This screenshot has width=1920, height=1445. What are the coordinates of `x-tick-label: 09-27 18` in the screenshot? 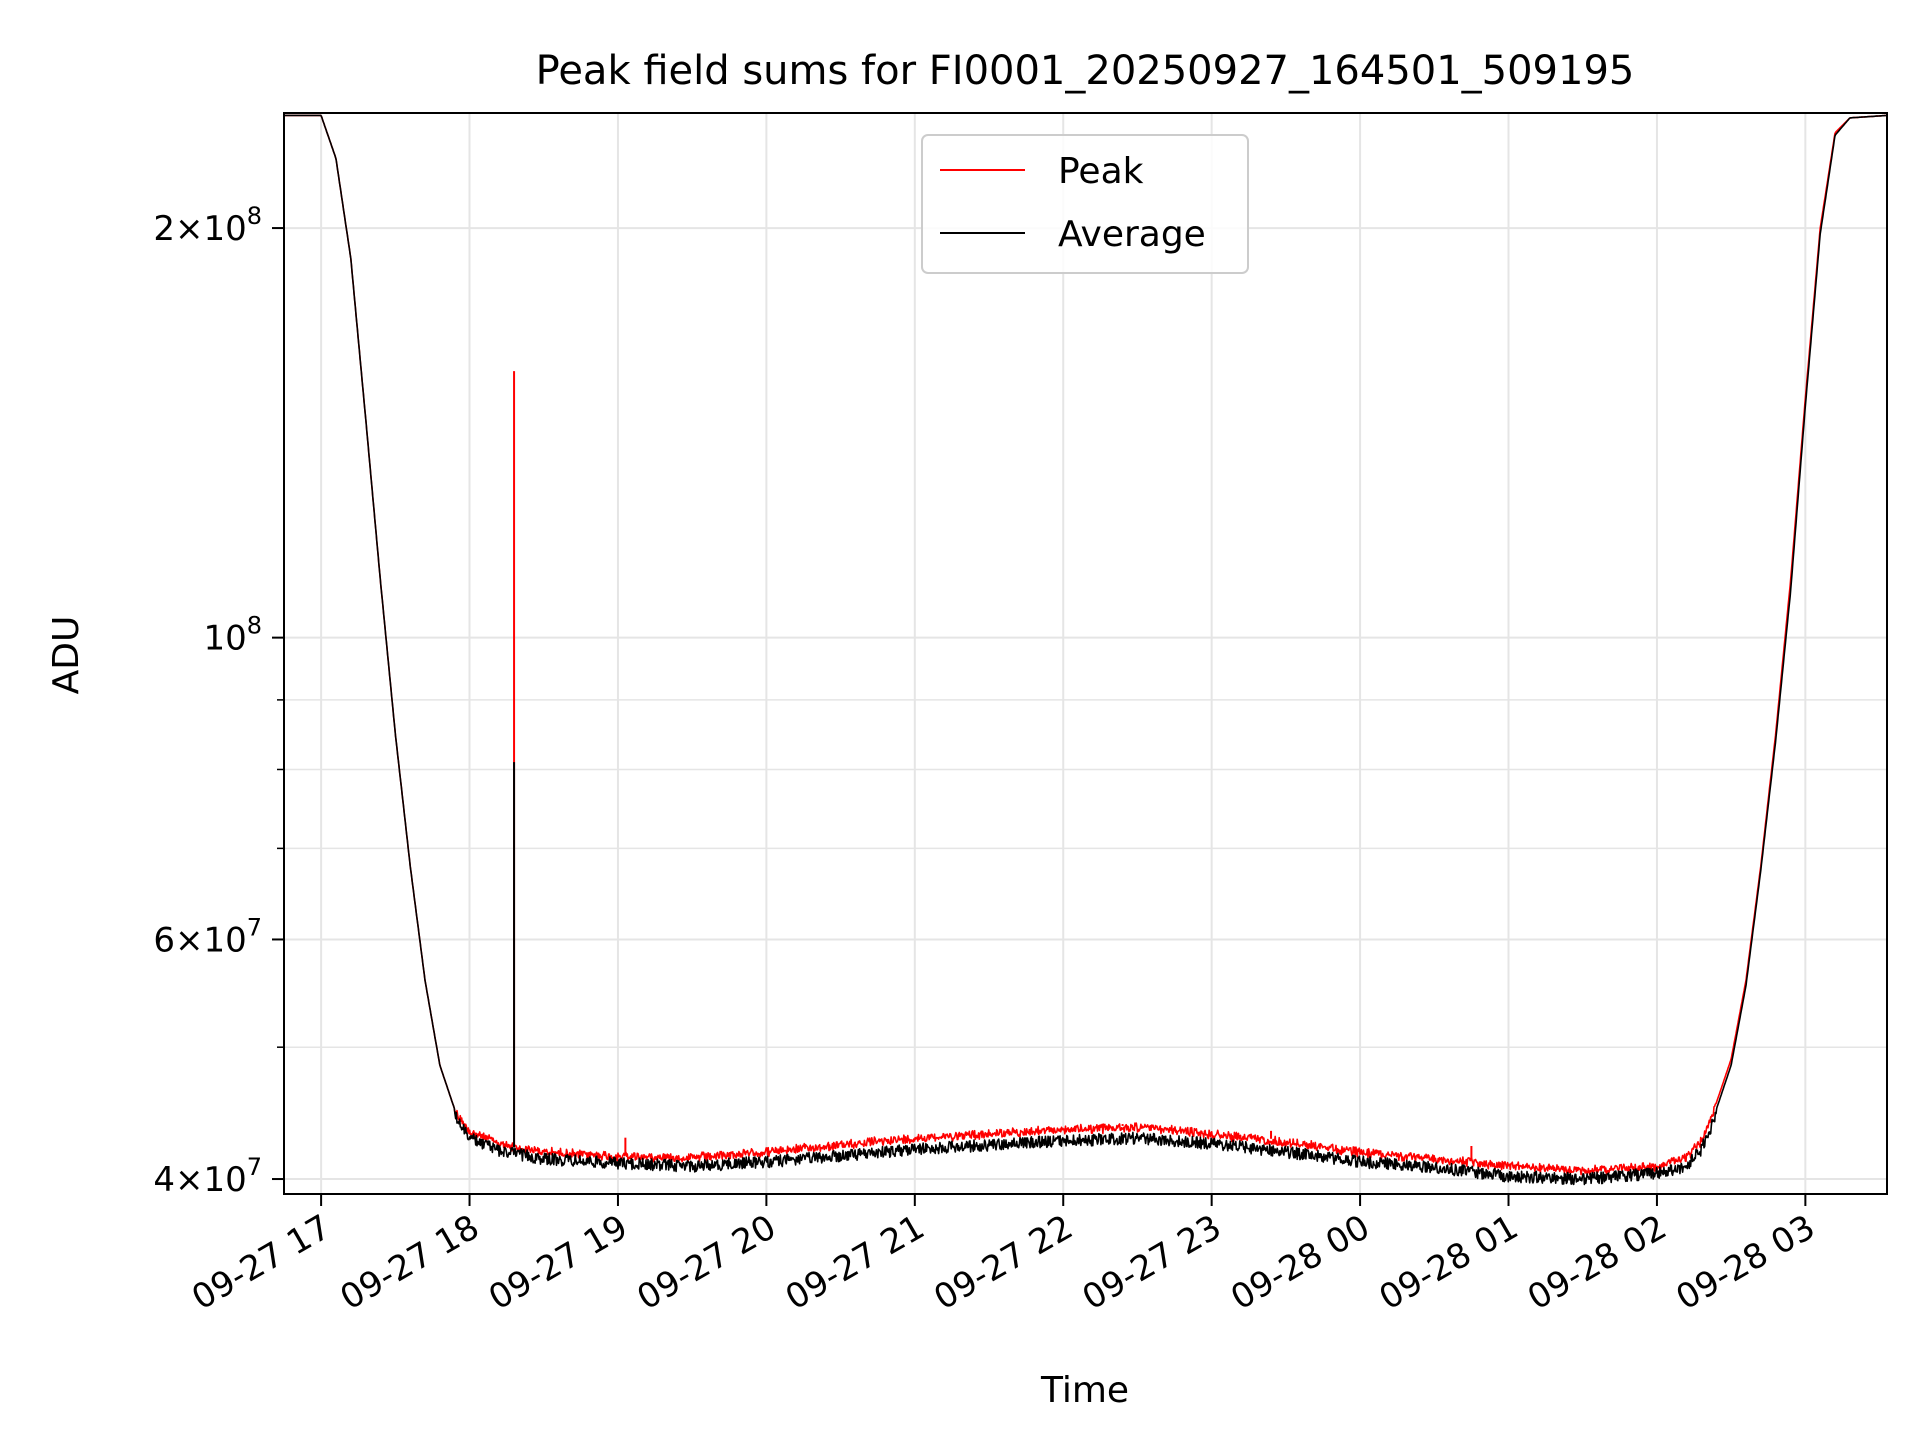 It's located at (410, 1262).